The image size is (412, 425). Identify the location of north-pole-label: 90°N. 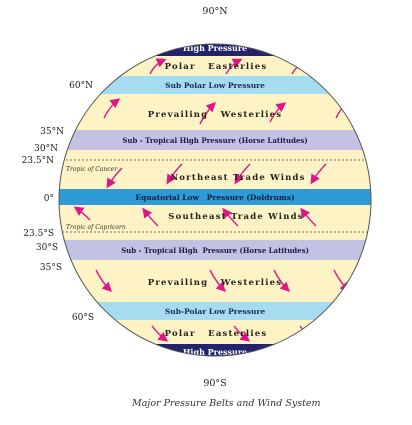
(214, 11).